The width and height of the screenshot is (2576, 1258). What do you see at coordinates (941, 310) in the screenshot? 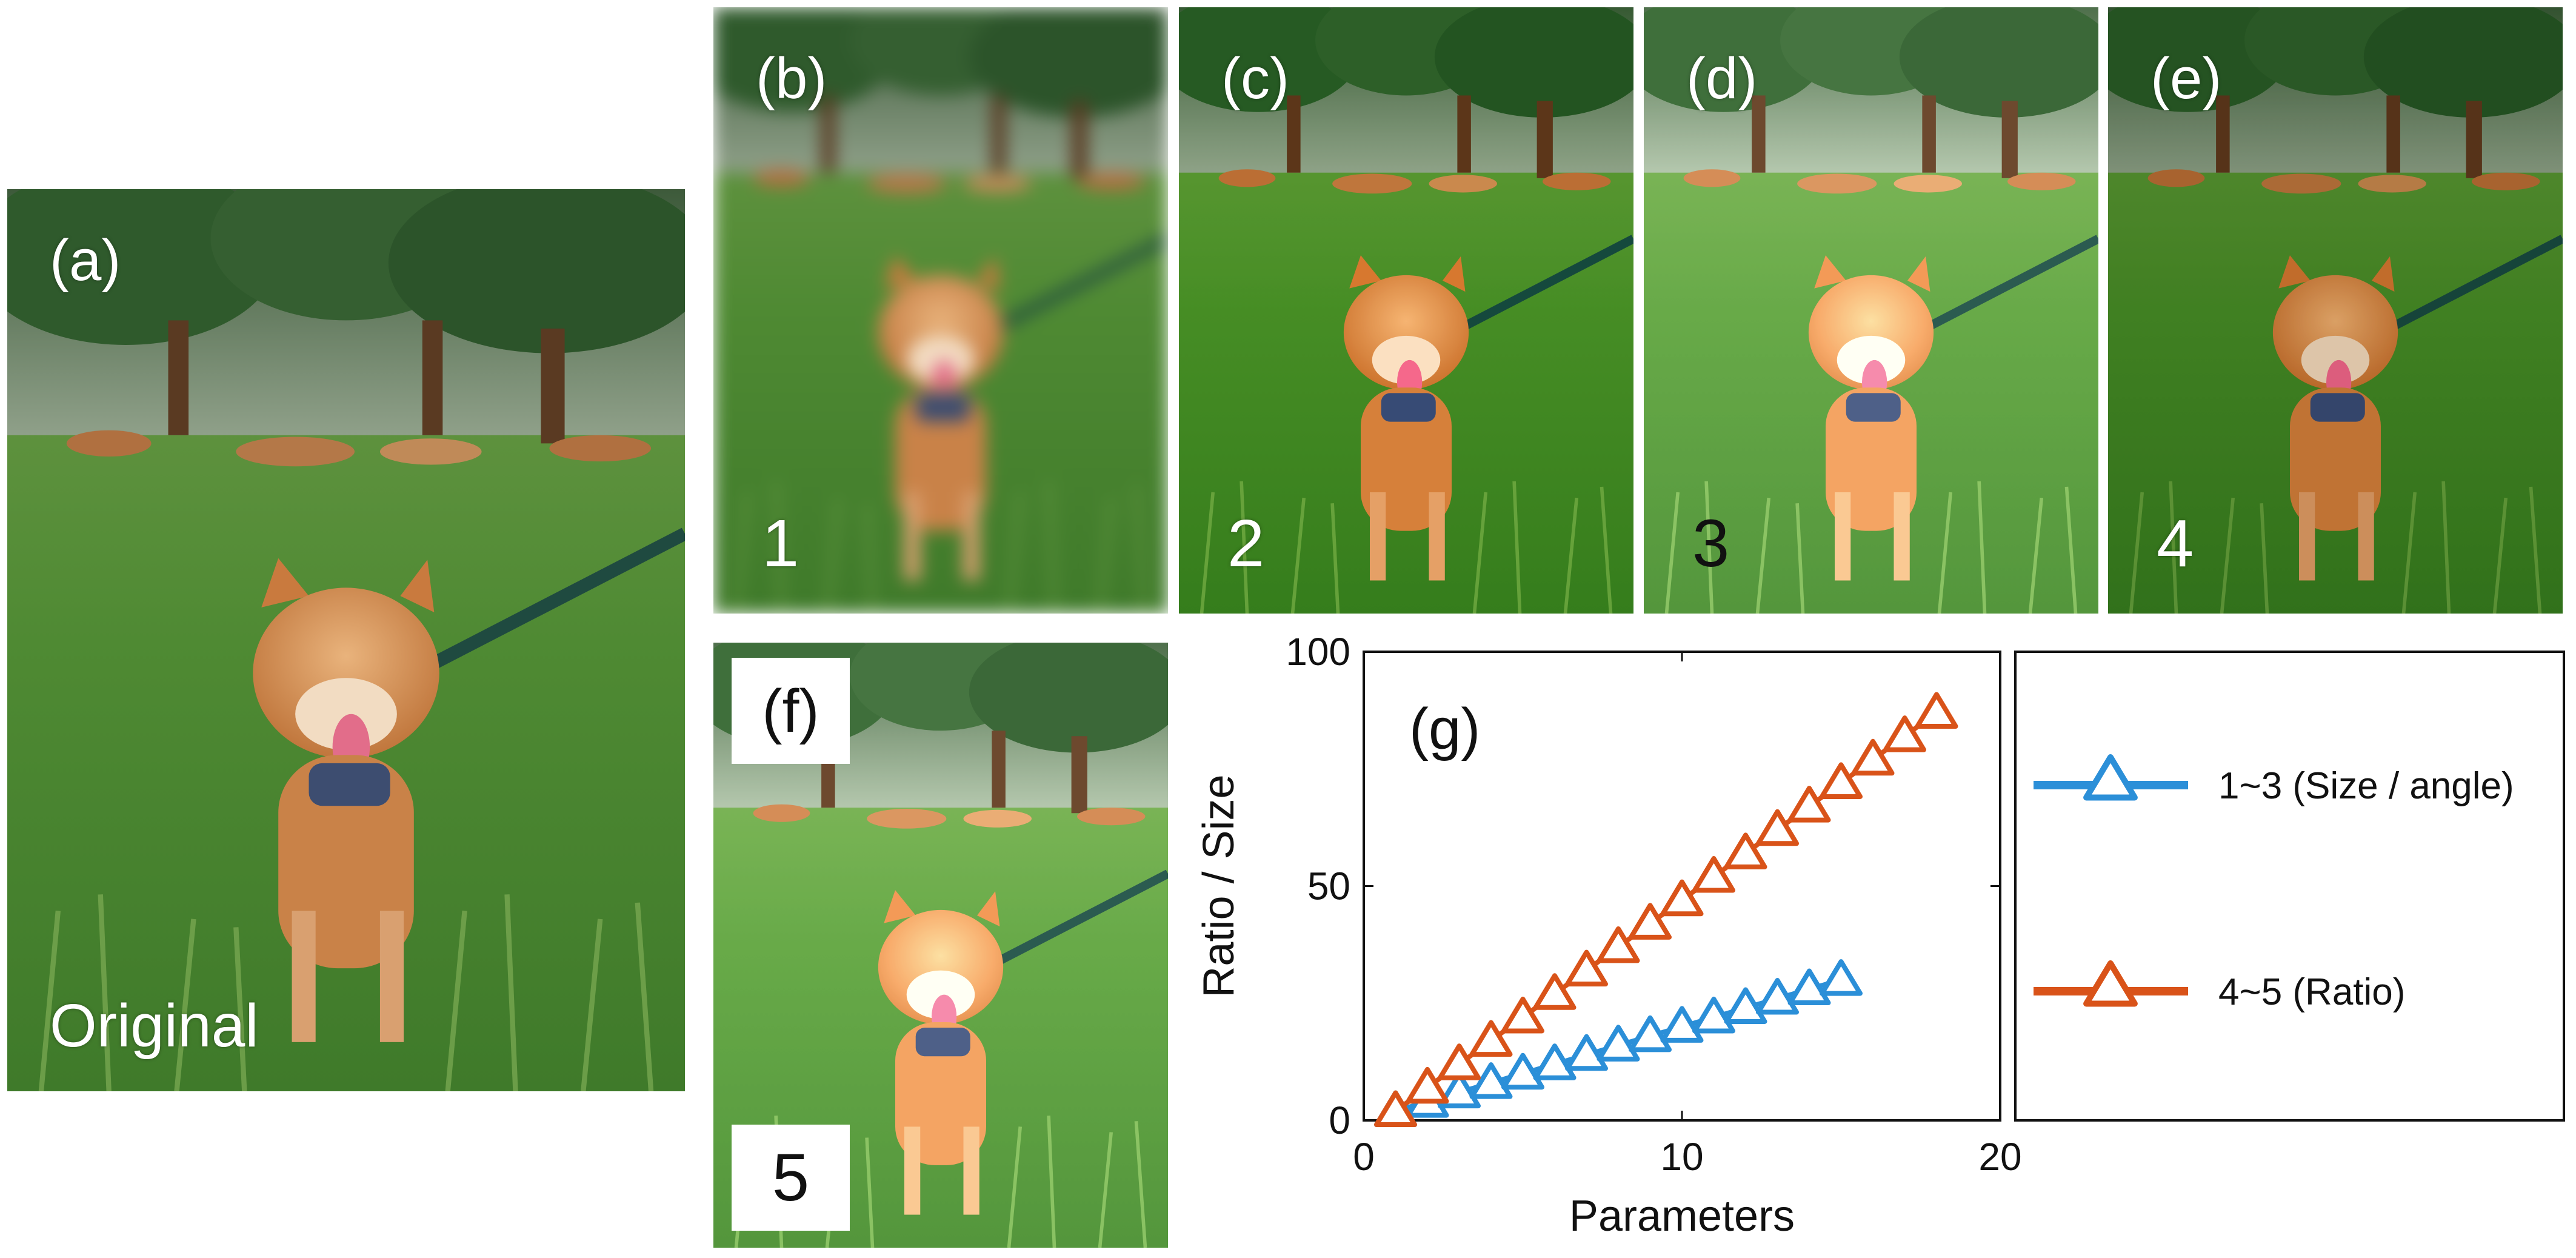
I see `panel-b-photo: (b) 1` at bounding box center [941, 310].